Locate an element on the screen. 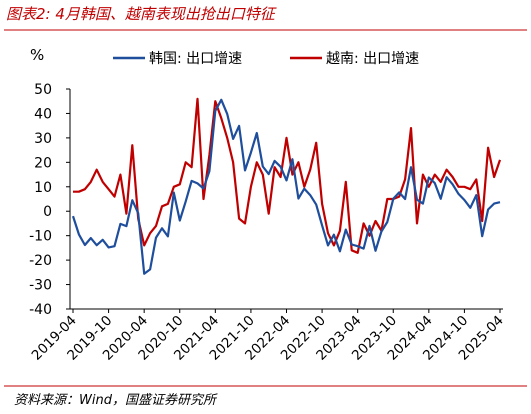 The height and width of the screenshot is (414, 531). source: 资料来源：Wind，国盛证券研究所 is located at coordinates (116, 400).